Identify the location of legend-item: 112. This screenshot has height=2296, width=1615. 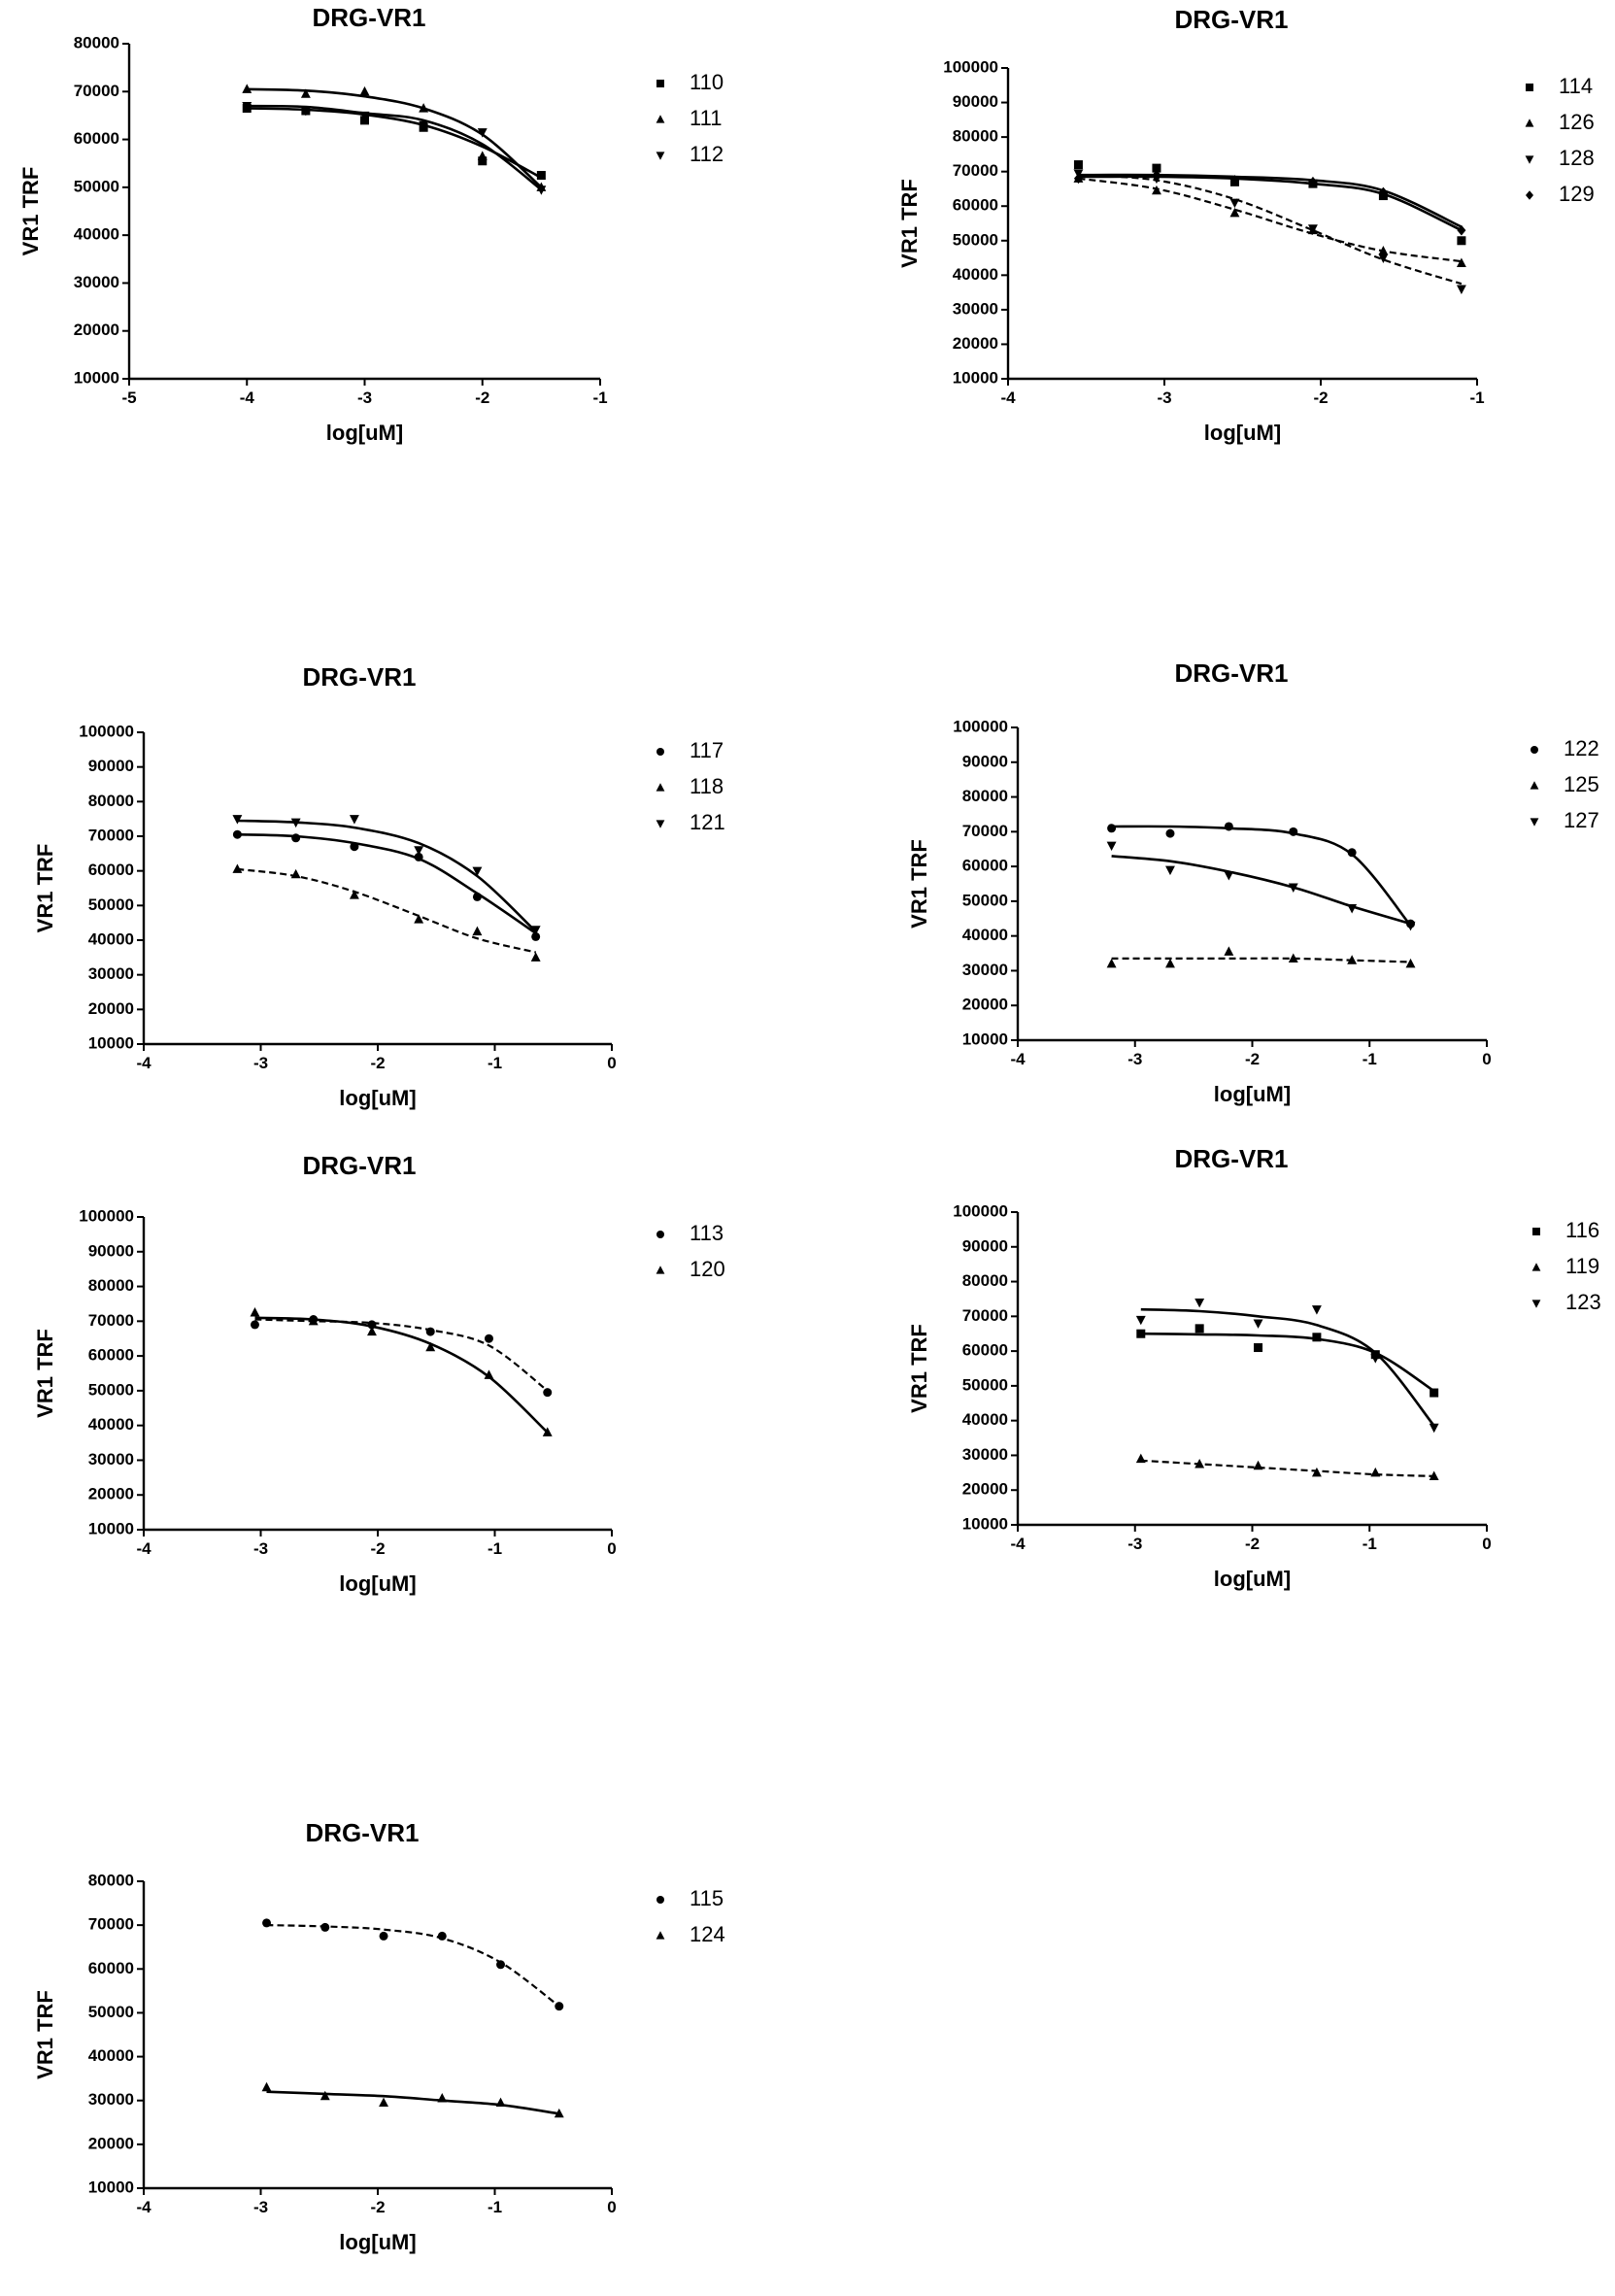
(689, 154).